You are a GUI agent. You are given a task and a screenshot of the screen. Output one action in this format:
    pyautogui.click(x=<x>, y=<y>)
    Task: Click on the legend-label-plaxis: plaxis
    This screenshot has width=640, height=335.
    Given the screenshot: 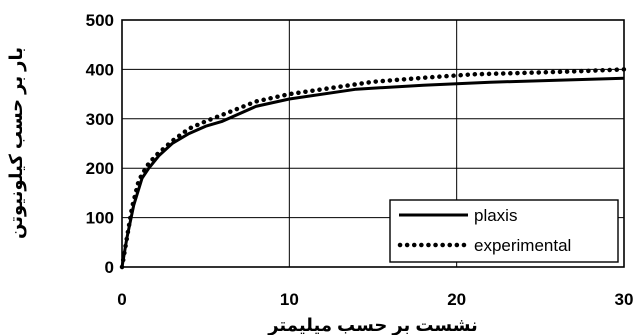 What is the action you would take?
    pyautogui.click(x=495, y=215)
    